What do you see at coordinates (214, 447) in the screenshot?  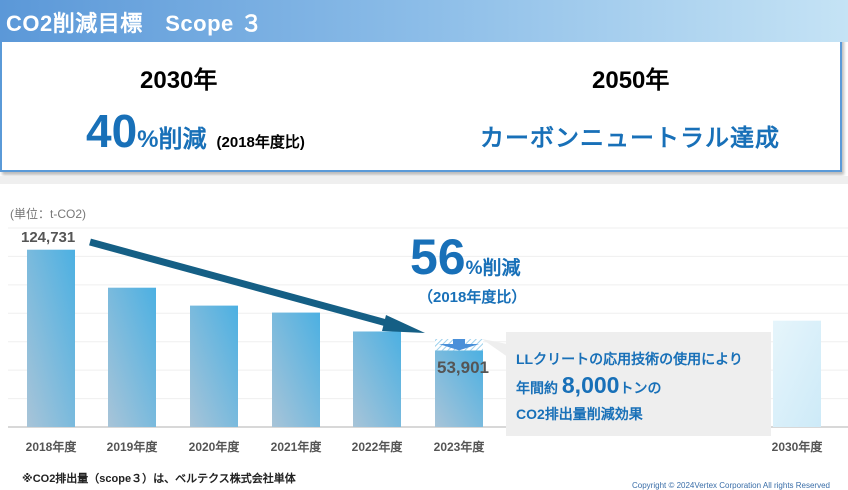 I see `x-tick-label: 2020年度` at bounding box center [214, 447].